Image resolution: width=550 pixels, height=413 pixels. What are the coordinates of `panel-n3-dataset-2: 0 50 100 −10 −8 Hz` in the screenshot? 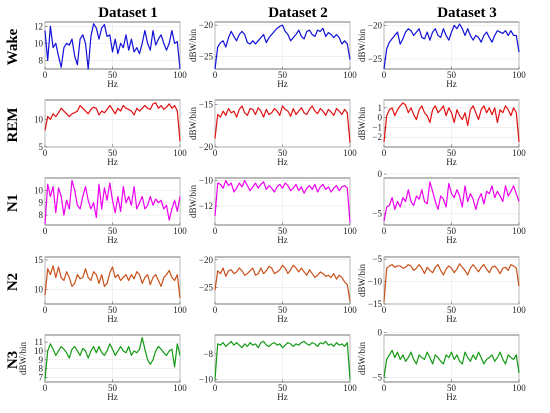 It's located at (278, 368).